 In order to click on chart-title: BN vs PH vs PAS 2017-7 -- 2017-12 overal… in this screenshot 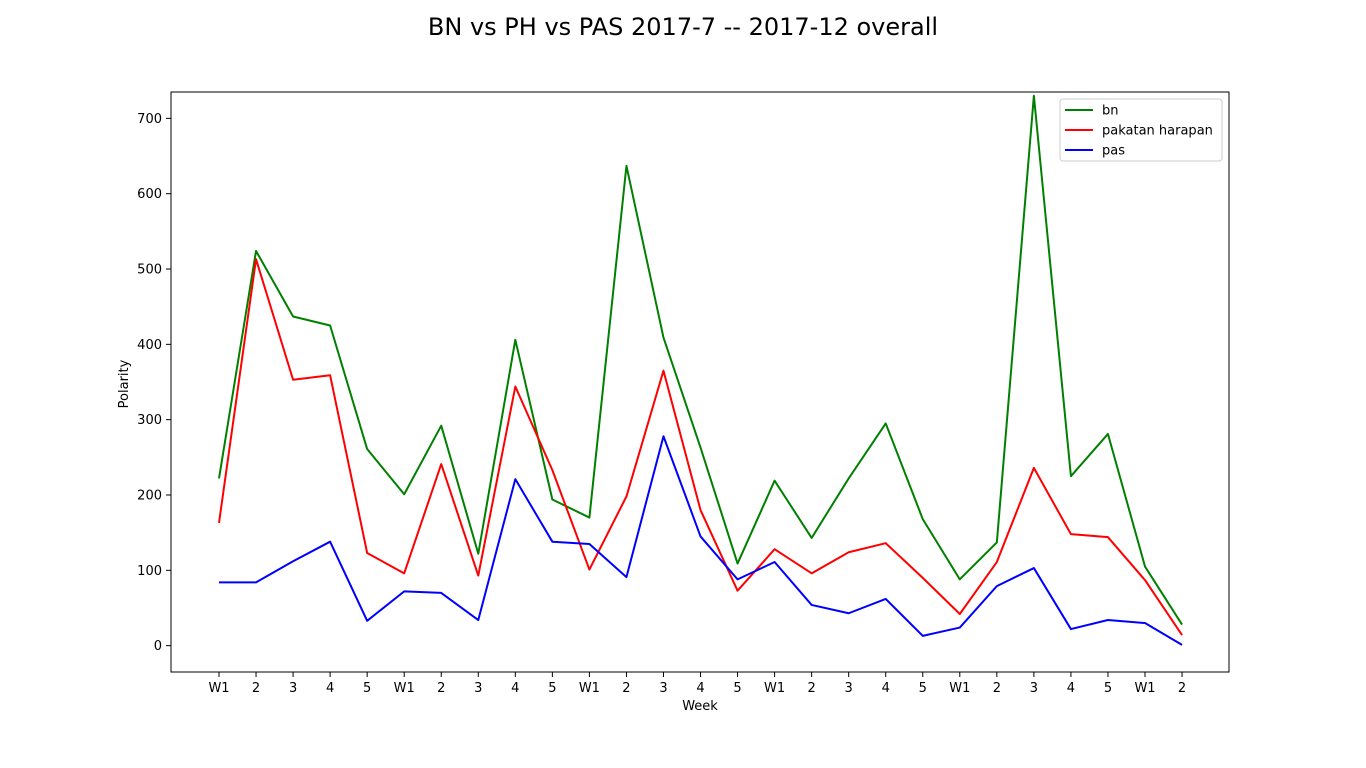, I will do `click(683, 27)`.